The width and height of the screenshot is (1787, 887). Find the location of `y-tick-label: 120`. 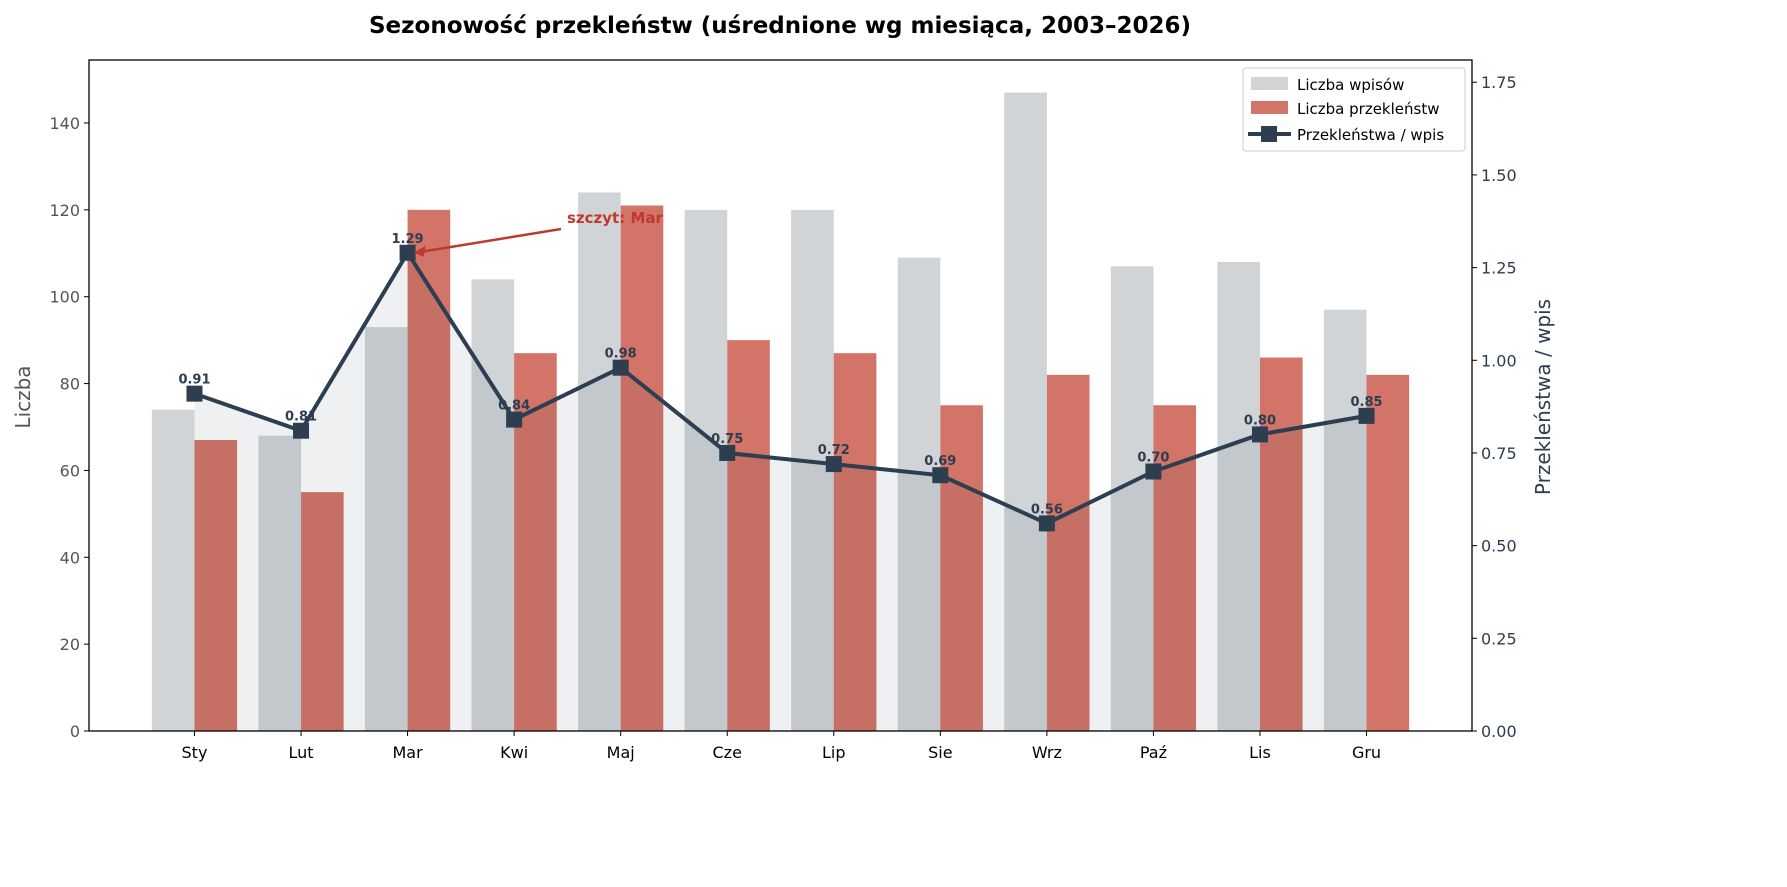

y-tick-label: 120 is located at coordinates (64, 210).